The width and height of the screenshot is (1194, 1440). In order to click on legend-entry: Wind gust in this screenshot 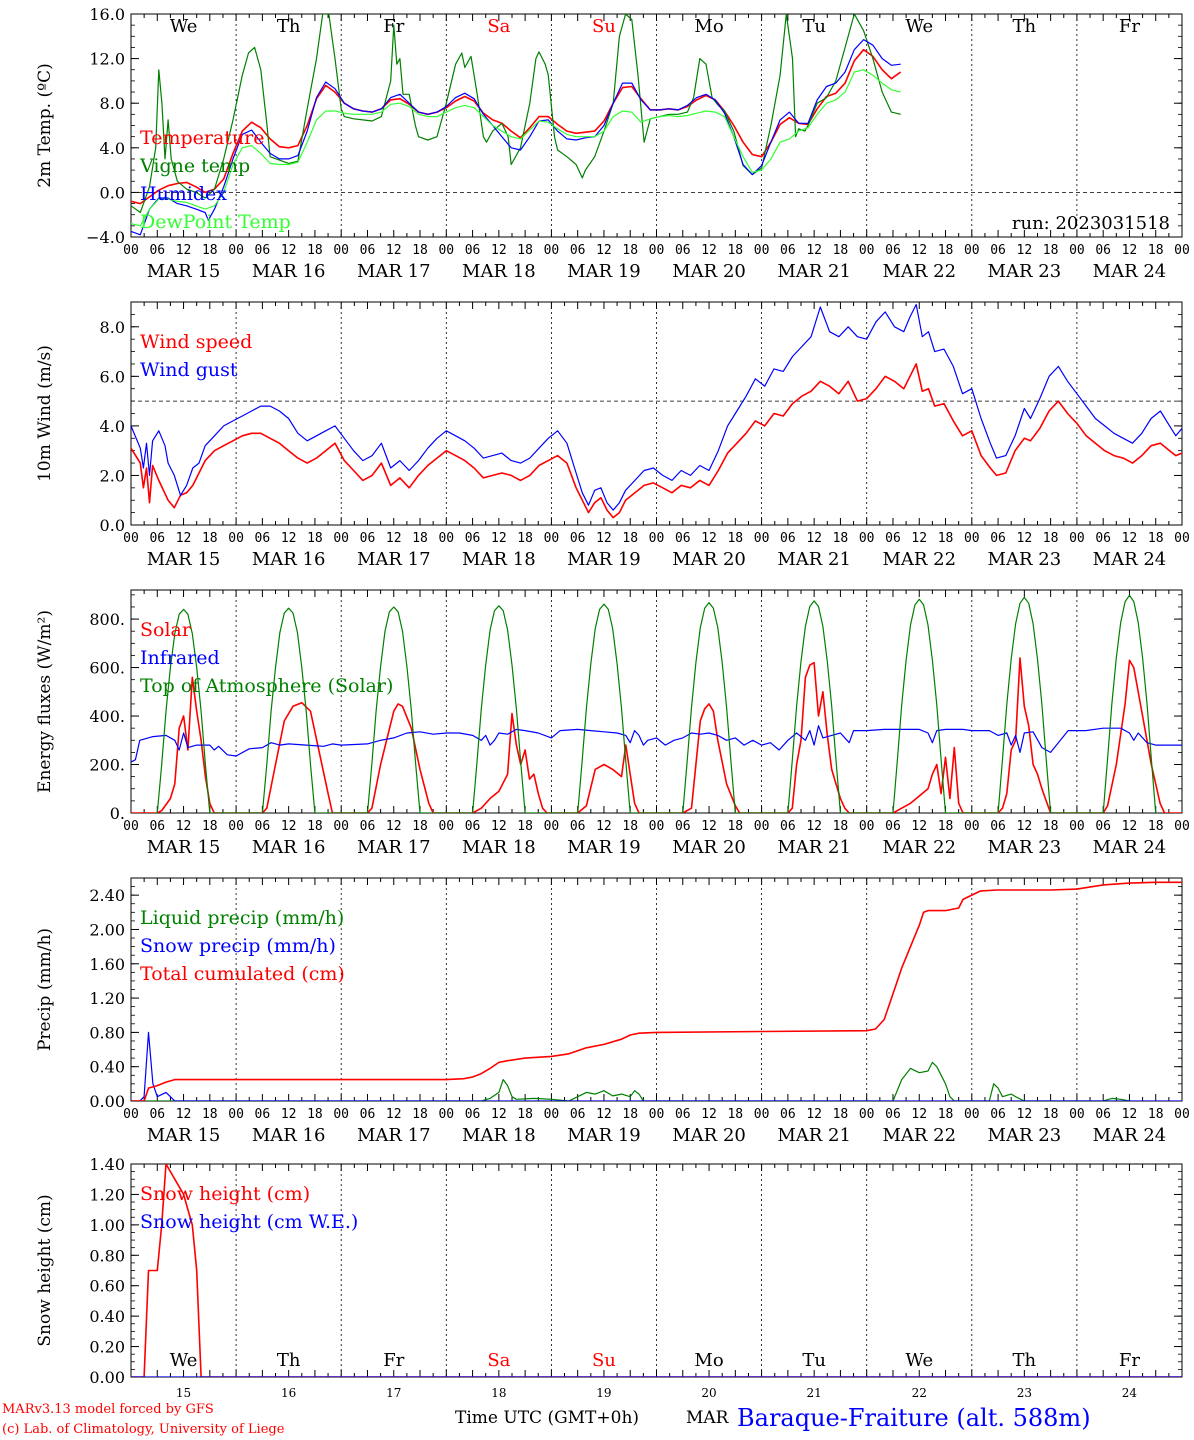, I will do `click(189, 370)`.